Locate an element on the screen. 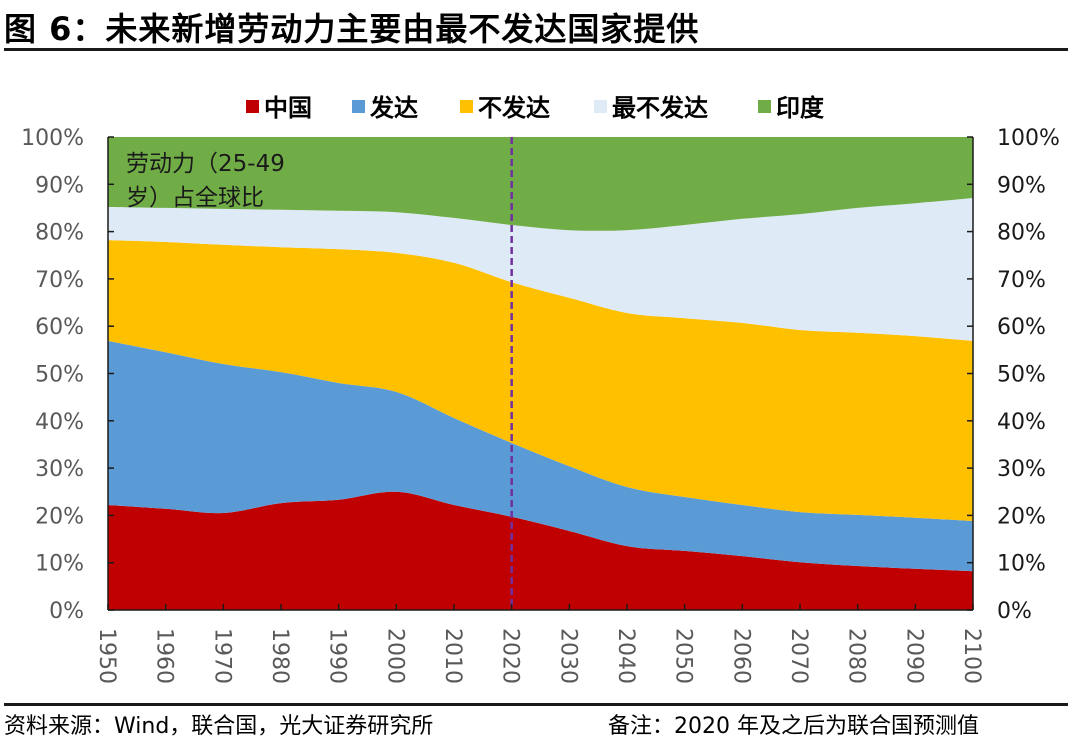 This screenshot has width=1080, height=752. y-tick-label-left: 50% is located at coordinates (59, 375).